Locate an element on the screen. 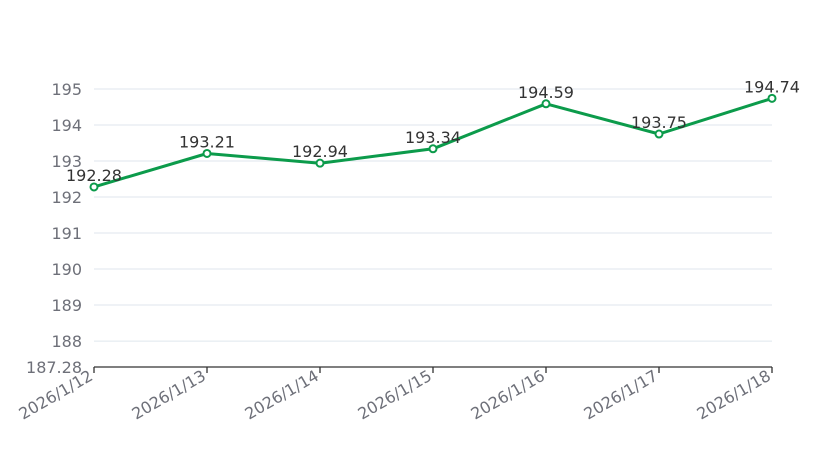  data-label: 192.28 is located at coordinates (94, 175).